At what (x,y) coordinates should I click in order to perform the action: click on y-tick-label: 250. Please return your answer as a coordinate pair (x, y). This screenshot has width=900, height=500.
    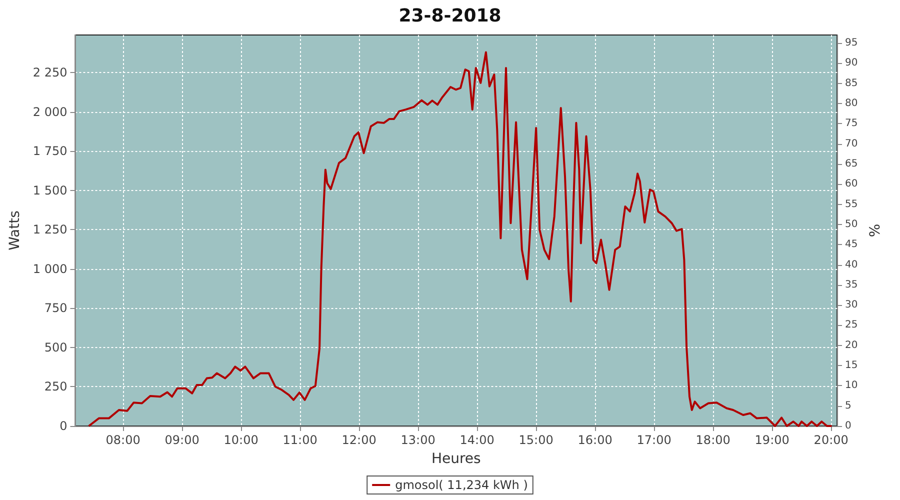
    Looking at the image, I should click on (56, 387).